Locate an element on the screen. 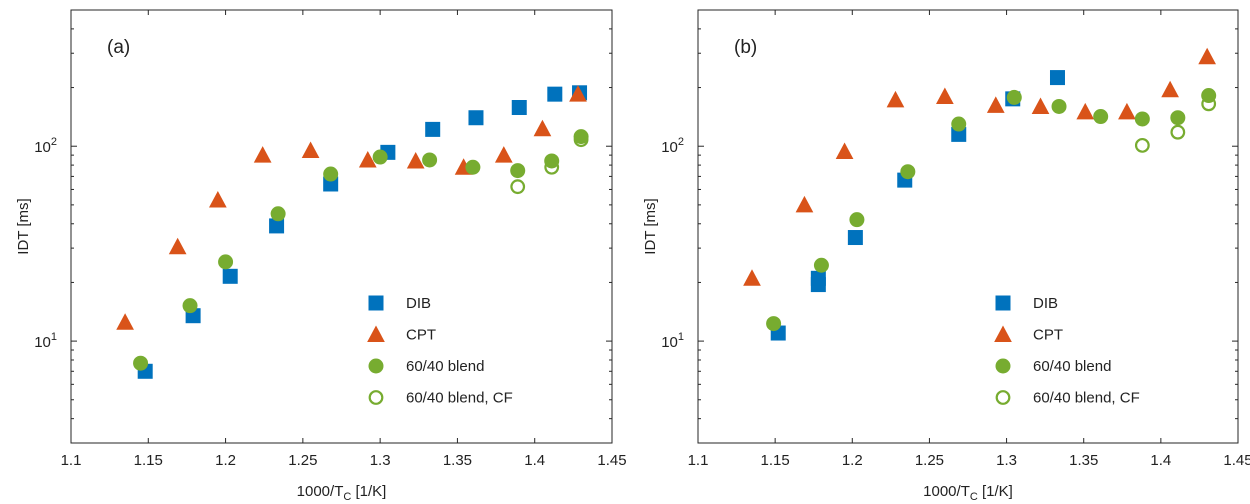 Image resolution: width=1250 pixels, height=504 pixels. x-tick-label: 1.4 is located at coordinates (534, 460).